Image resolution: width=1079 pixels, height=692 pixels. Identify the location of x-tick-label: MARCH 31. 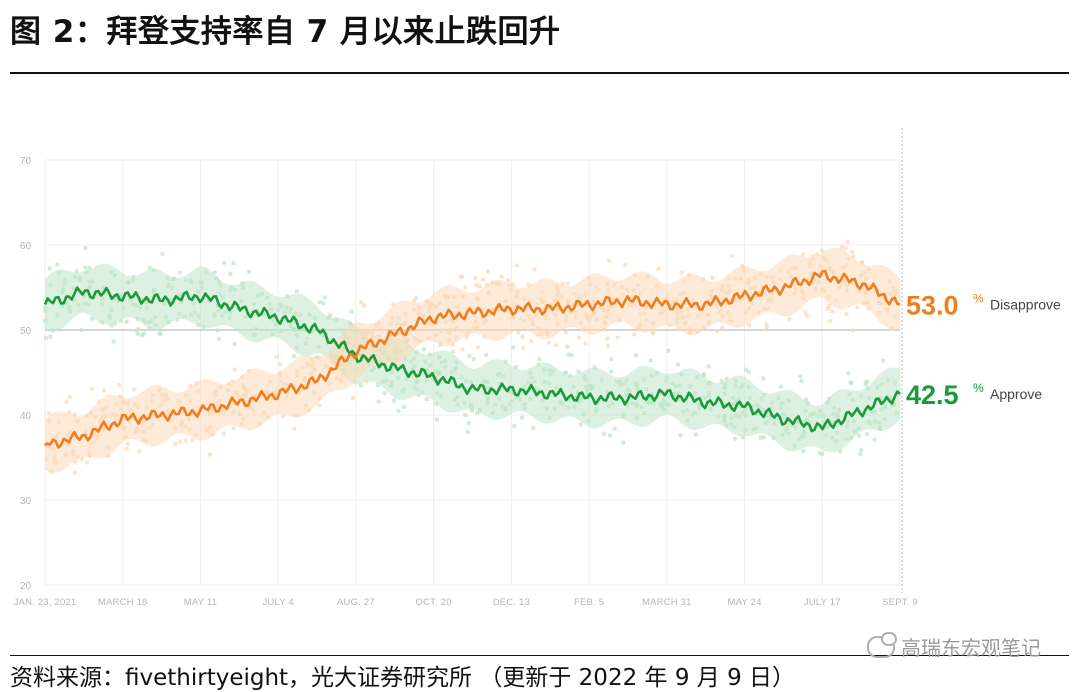
(667, 602).